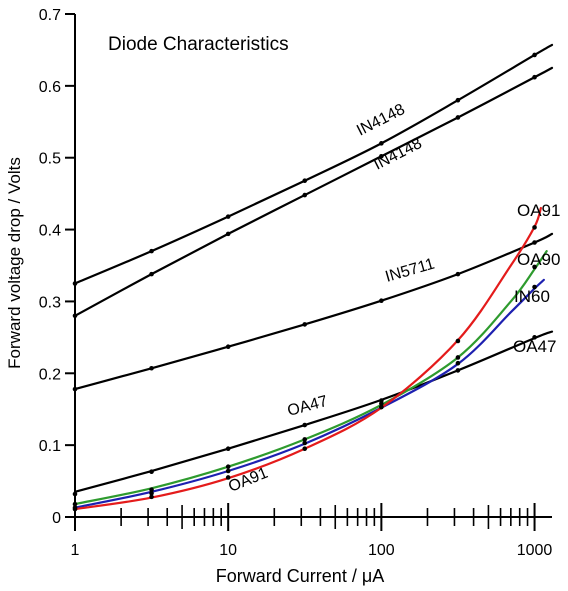 The width and height of the screenshot is (568, 591). What do you see at coordinates (50, 159) in the screenshot?
I see `y-tick-label: 0.5` at bounding box center [50, 159].